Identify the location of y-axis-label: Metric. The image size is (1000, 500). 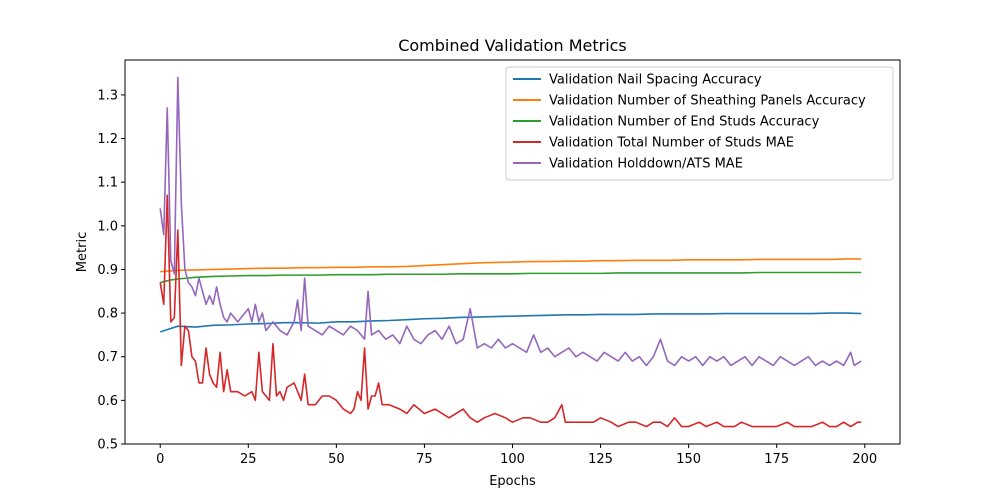
(82, 252).